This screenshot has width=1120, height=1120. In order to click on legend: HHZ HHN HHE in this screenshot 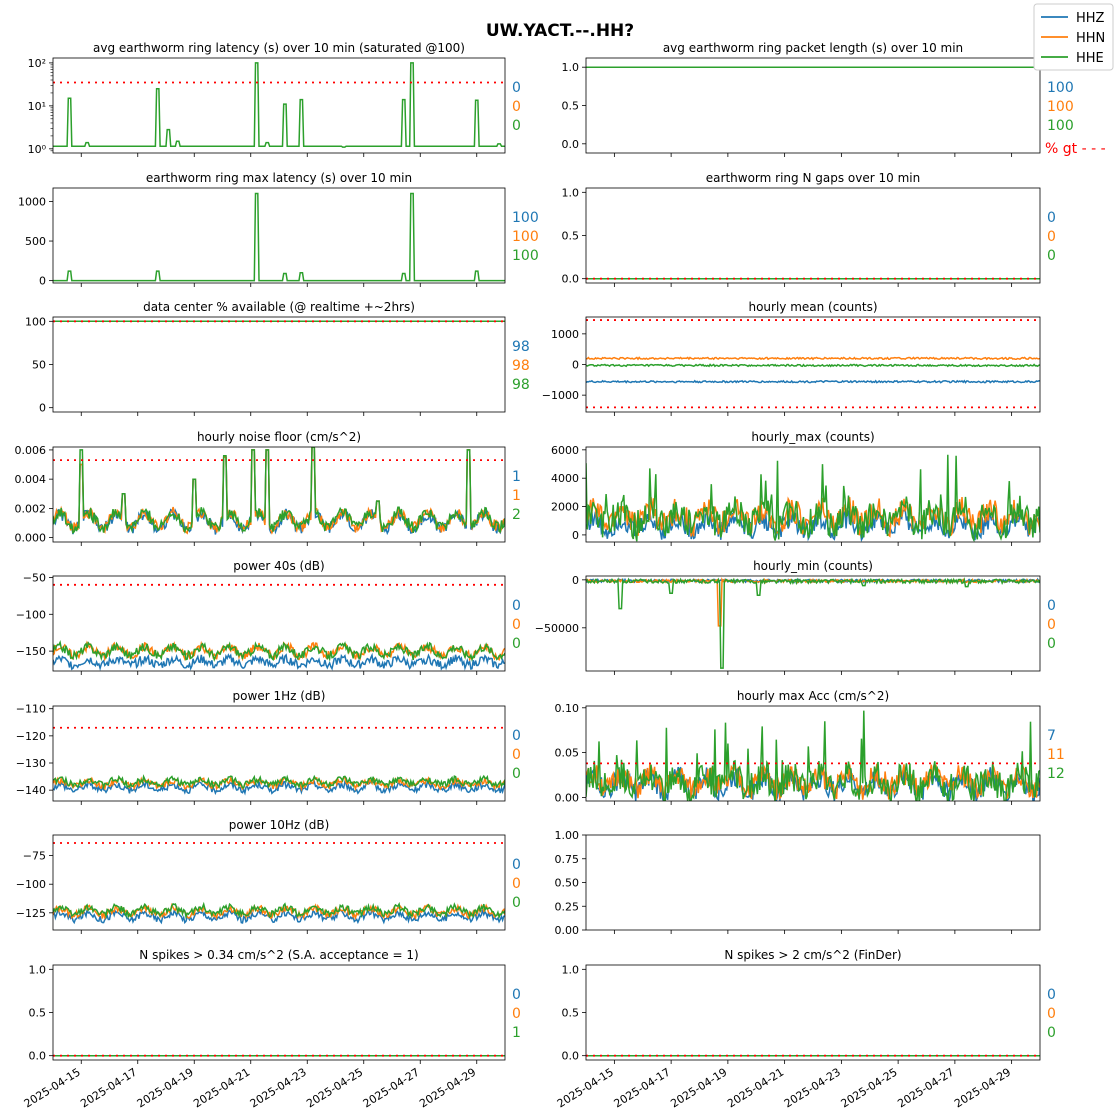, I will do `click(1073, 37)`.